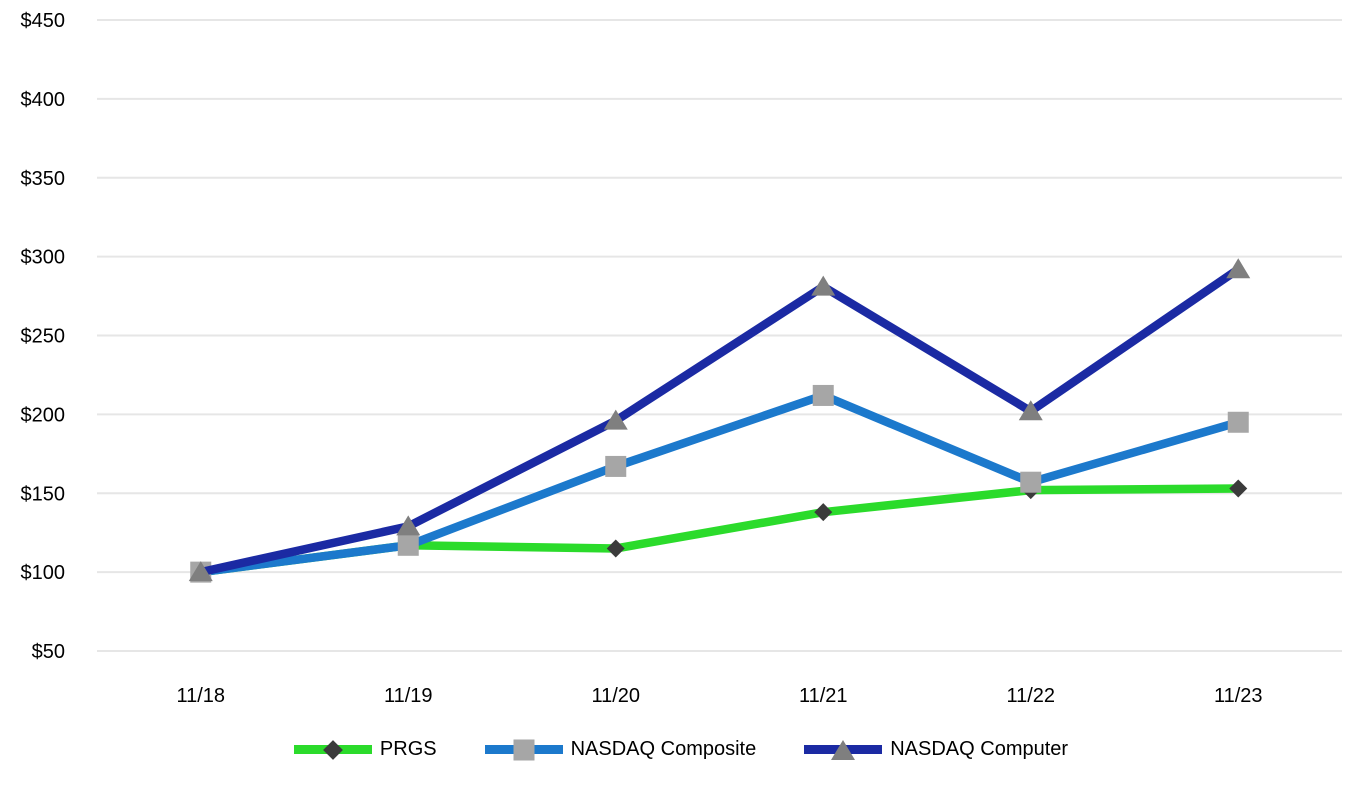 The height and width of the screenshot is (796, 1362). I want to click on legend-label-nasdaq-composite: NASDAQ Composite, so click(663, 749).